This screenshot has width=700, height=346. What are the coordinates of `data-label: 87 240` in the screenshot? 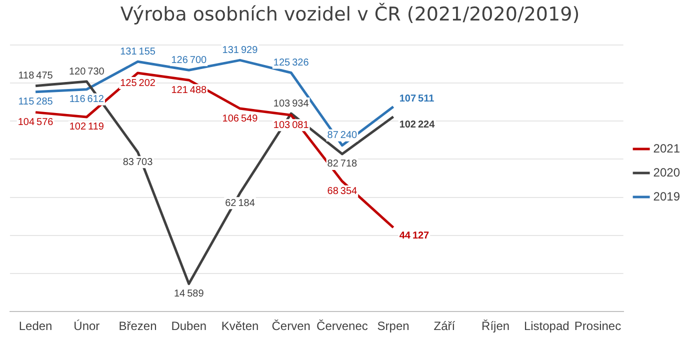 It's located at (342, 136).